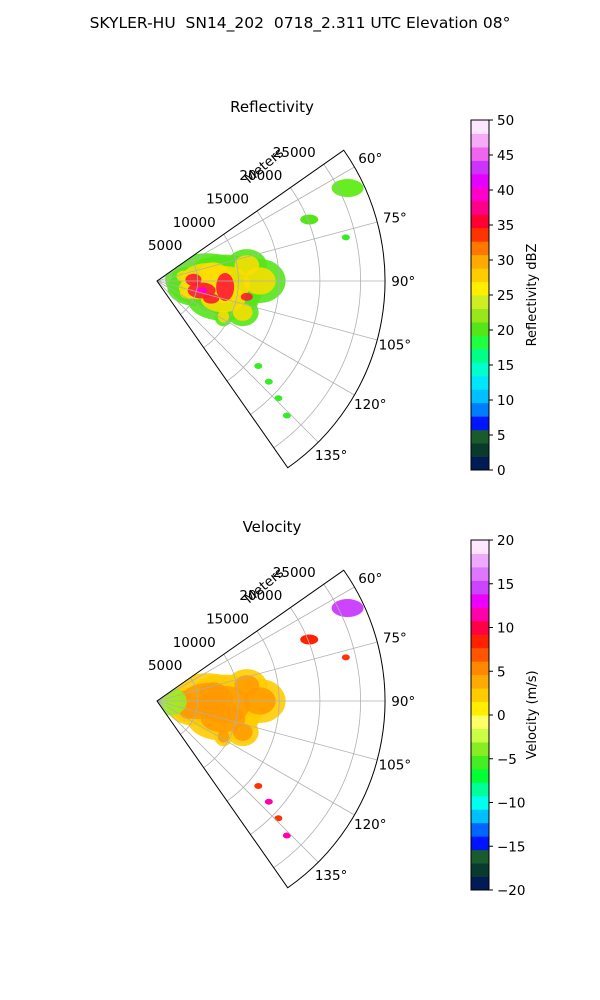 The image size is (600, 1000). What do you see at coordinates (505, 541) in the screenshot?
I see `colorbar-tick-label: 20` at bounding box center [505, 541].